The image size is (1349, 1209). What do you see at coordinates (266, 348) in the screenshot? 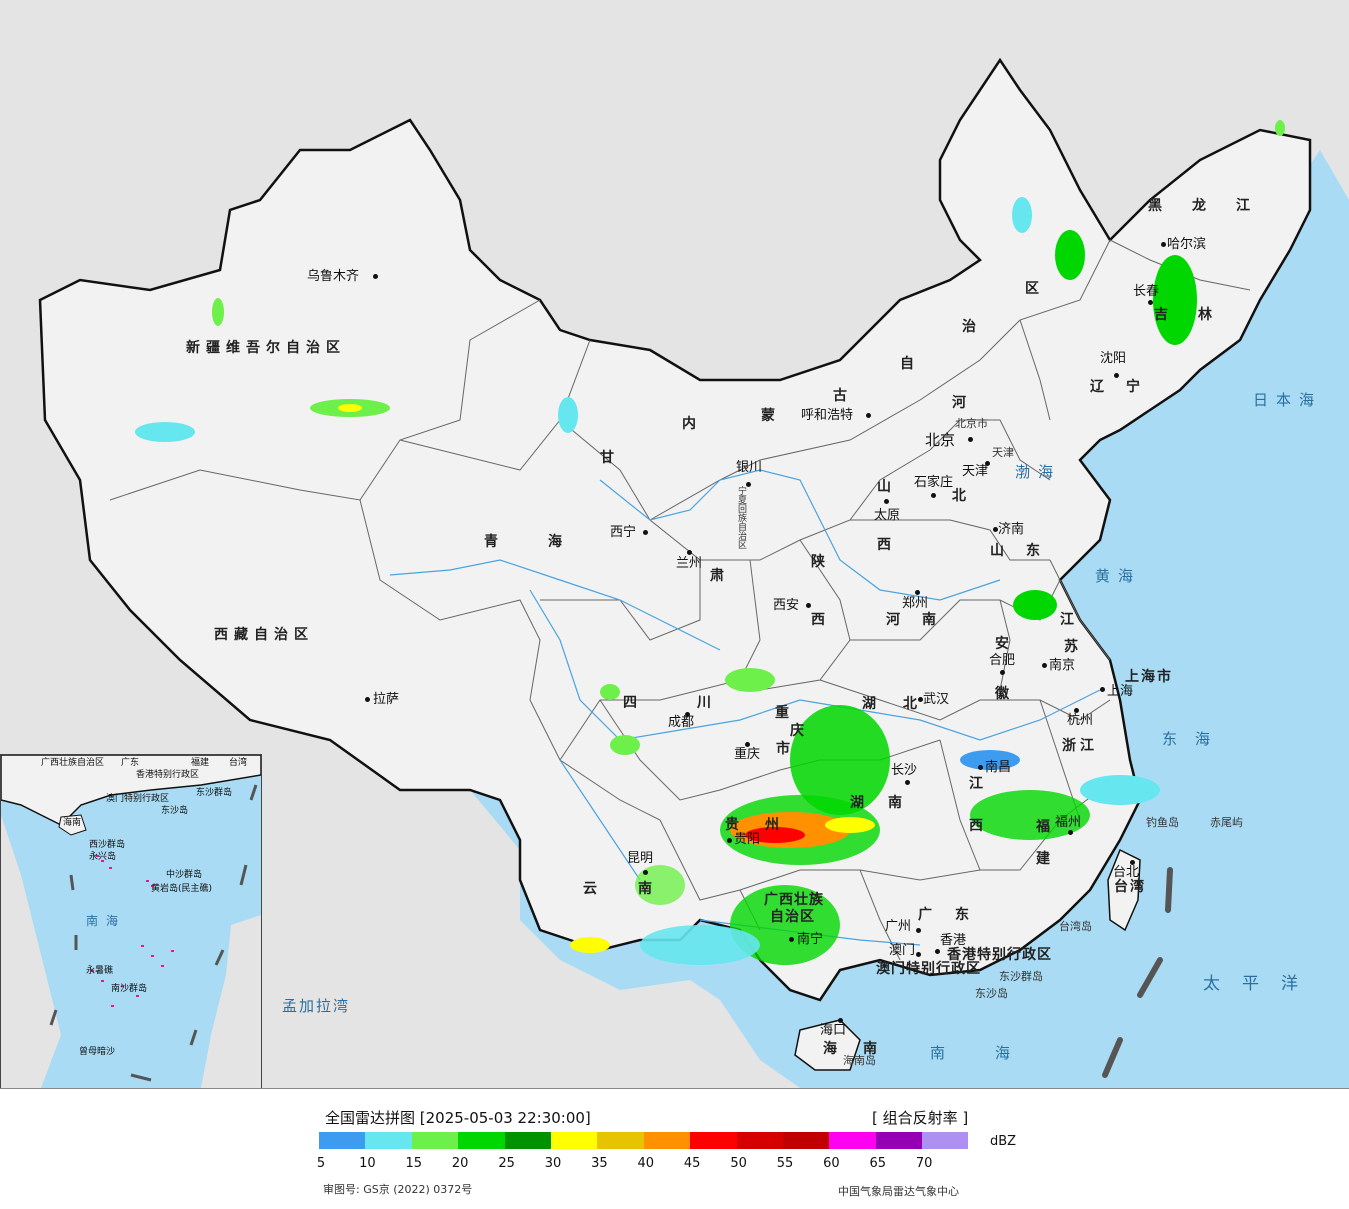
I see `province-label: 新疆维吾尔自治区` at bounding box center [266, 348].